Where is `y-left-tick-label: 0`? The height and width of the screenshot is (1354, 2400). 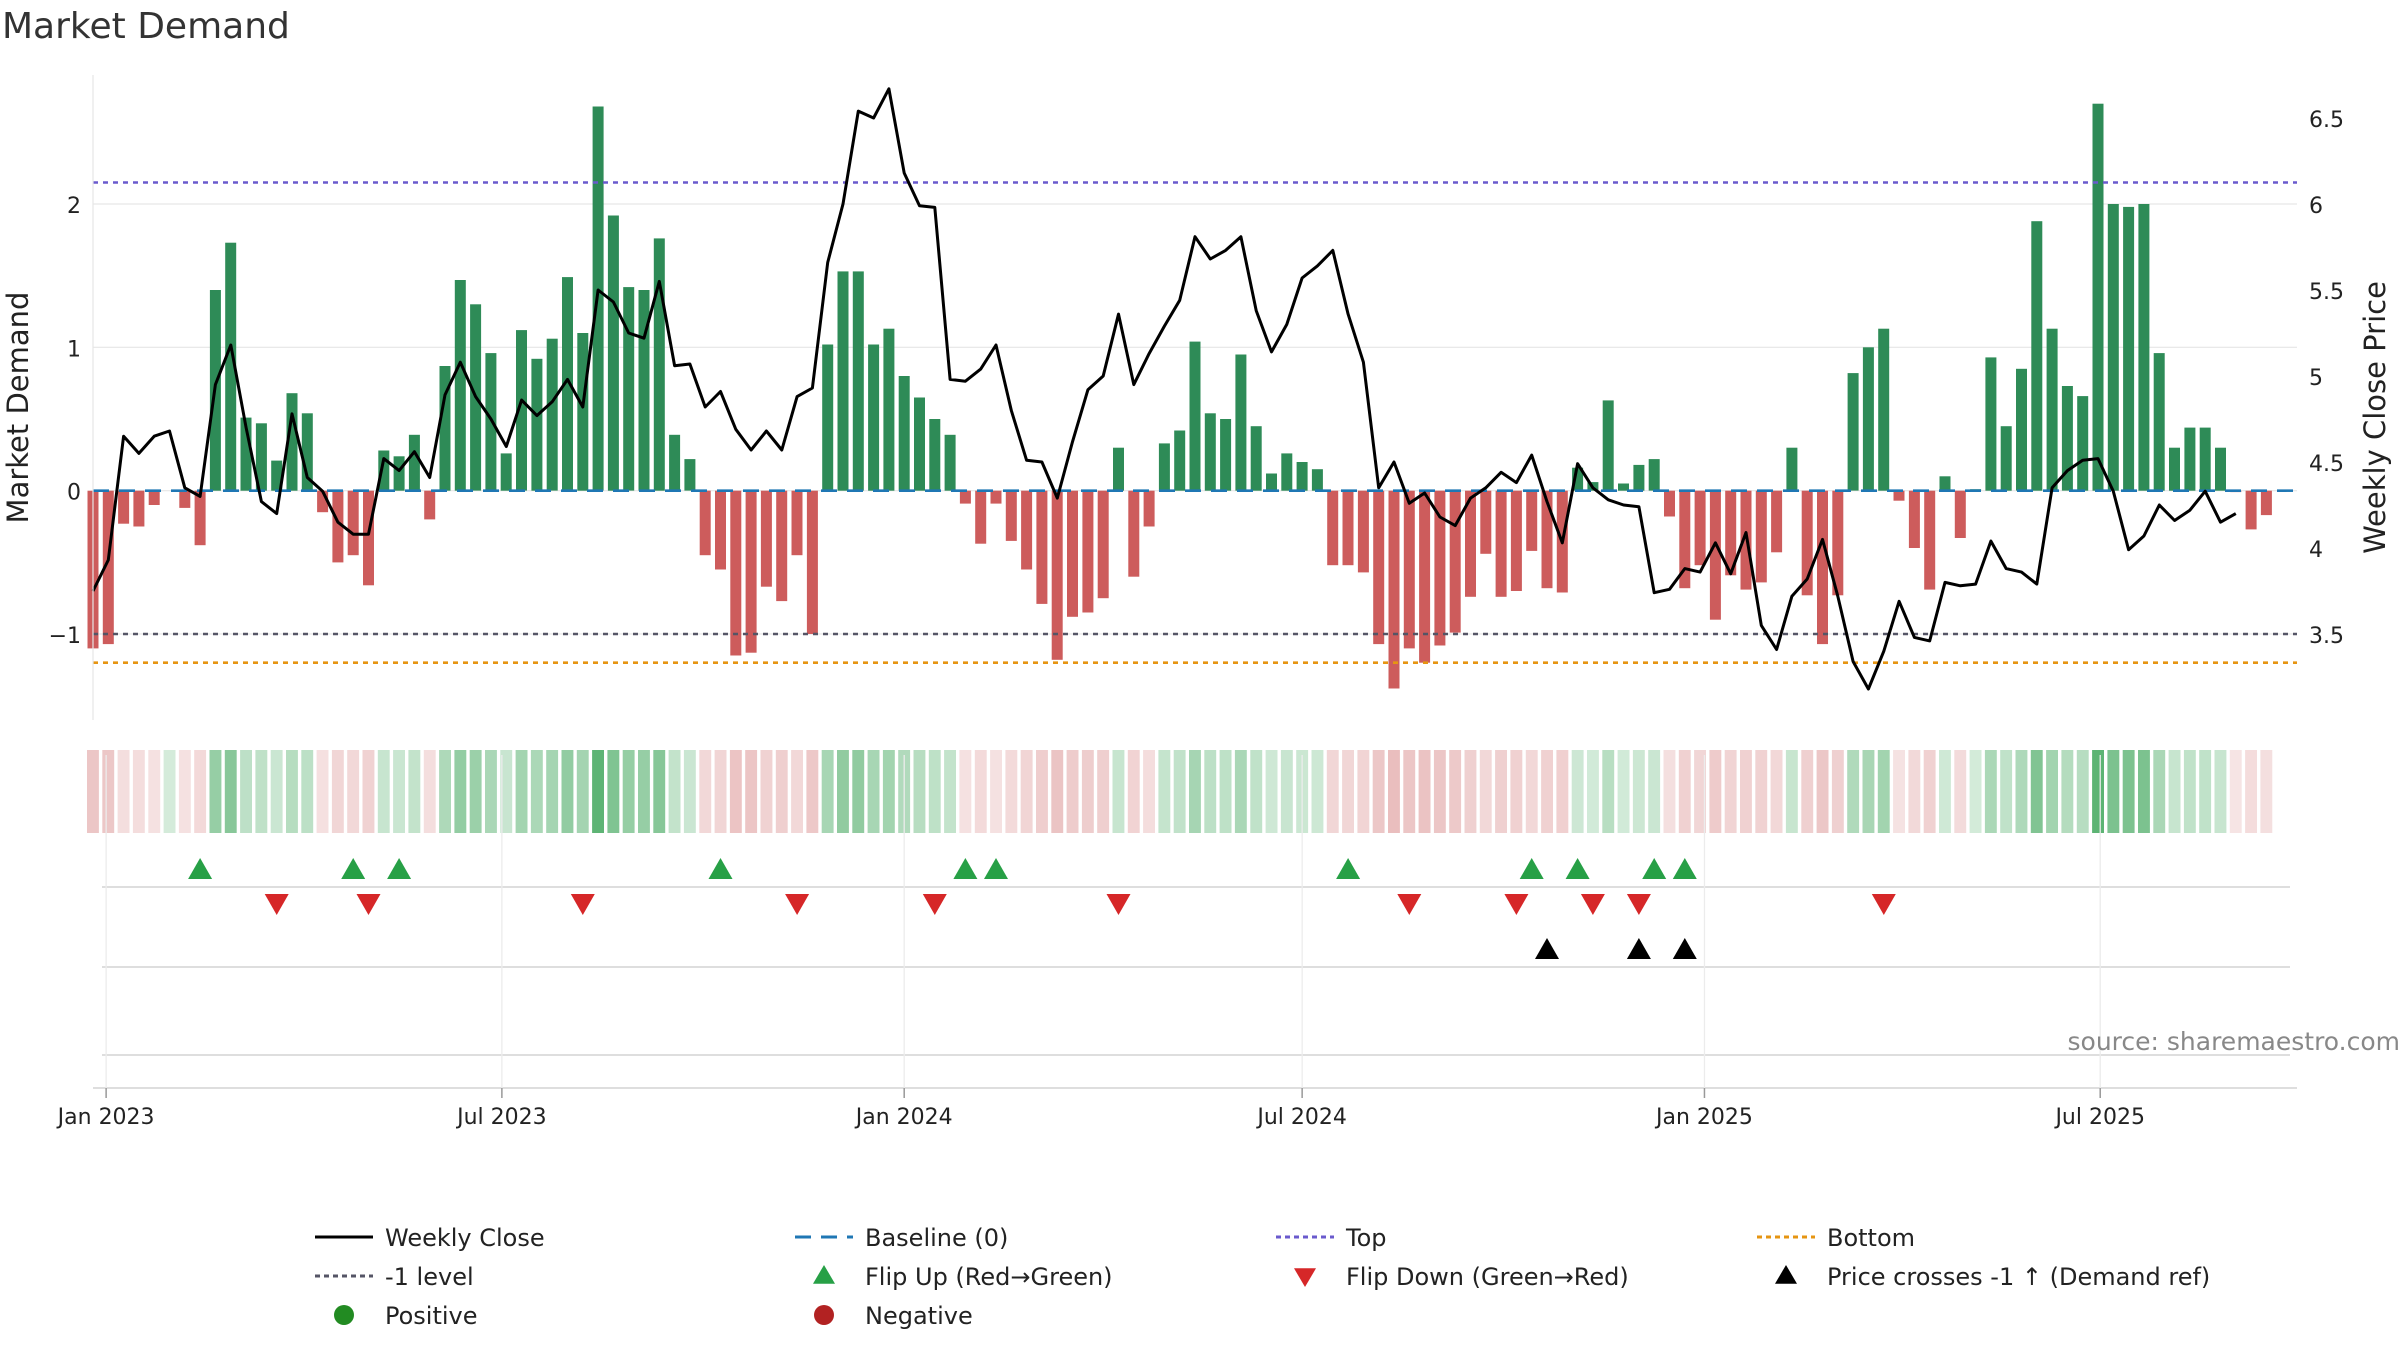 y-left-tick-label: 0 is located at coordinates (74, 493).